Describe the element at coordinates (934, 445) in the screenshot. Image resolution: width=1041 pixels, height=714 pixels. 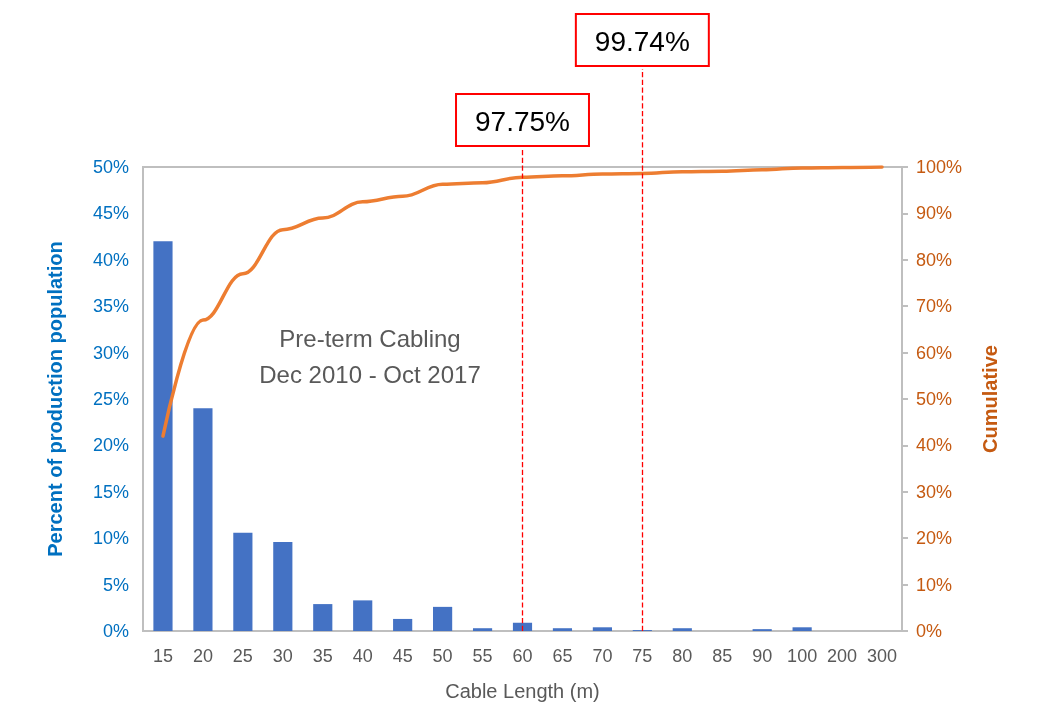
I see `y2-tick-label: 40%` at that location.